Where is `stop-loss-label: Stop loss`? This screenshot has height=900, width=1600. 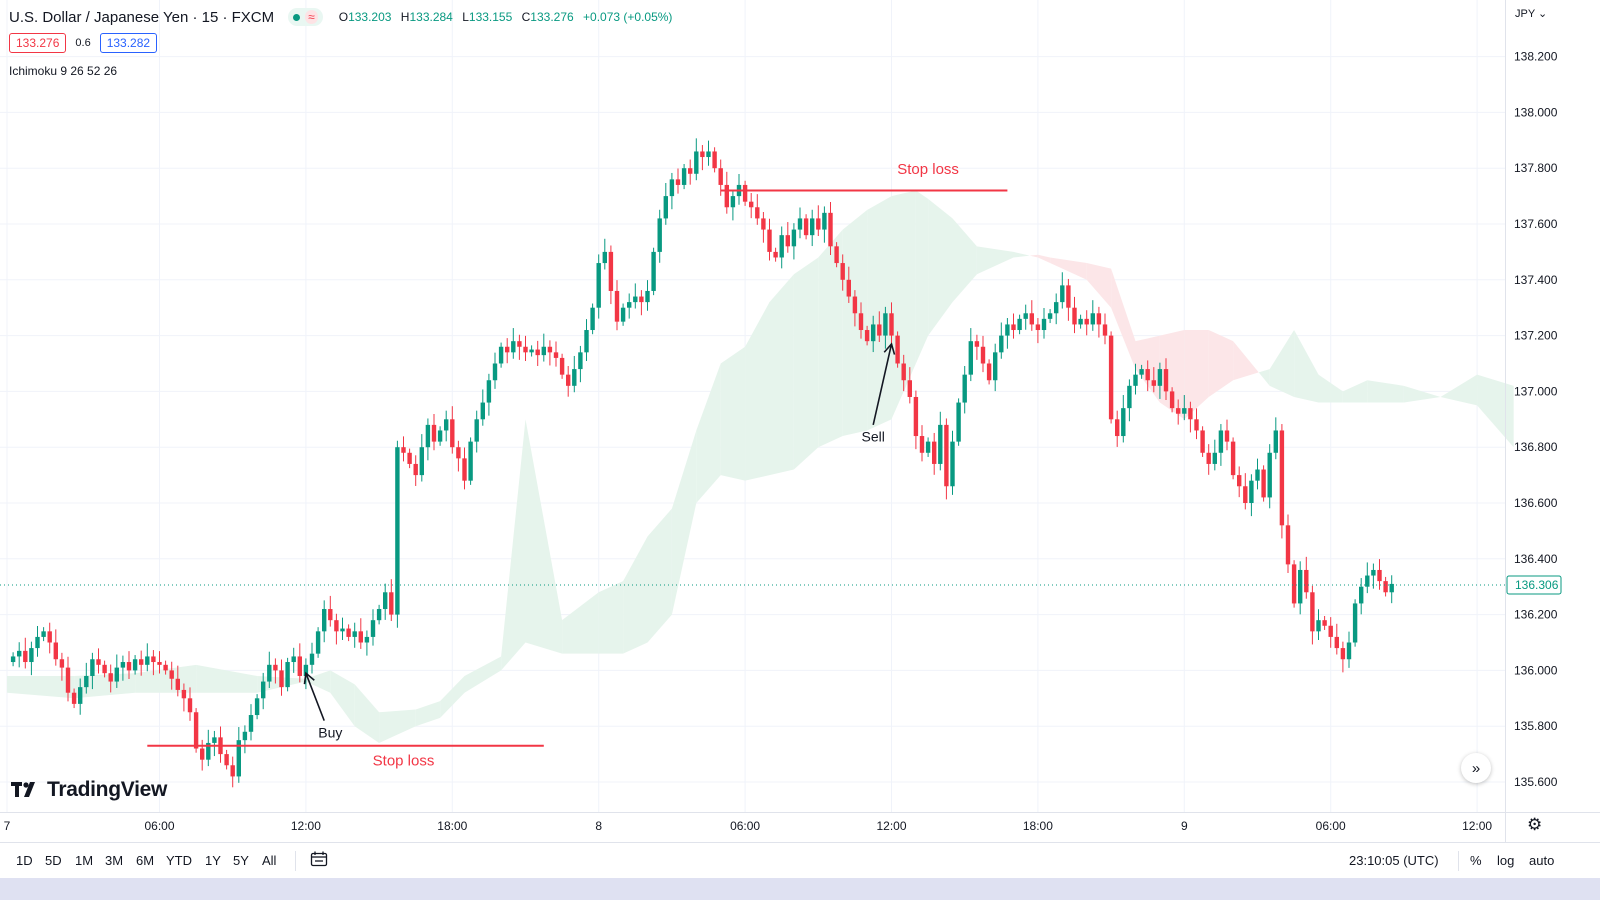
stop-loss-label: Stop loss is located at coordinates (928, 169).